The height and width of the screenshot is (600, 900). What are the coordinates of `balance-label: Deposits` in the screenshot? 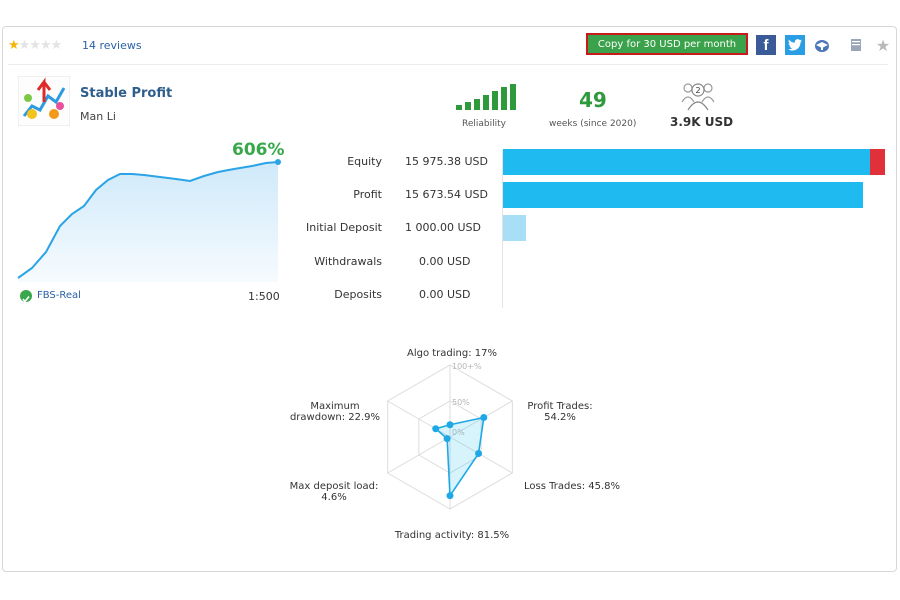 It's located at (358, 294).